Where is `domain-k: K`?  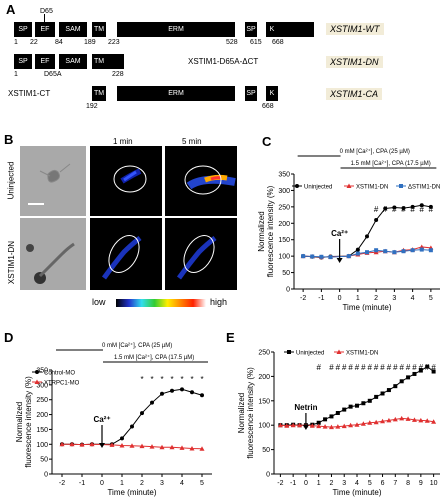
domain-k: K is located at coordinates (272, 29).